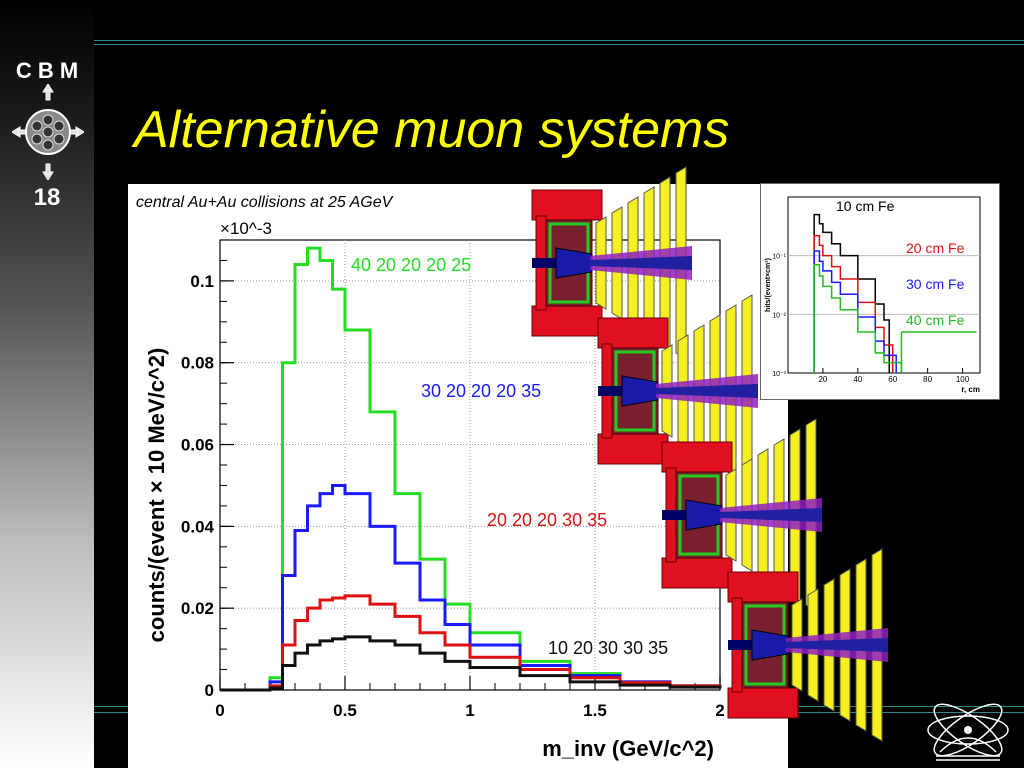  I want to click on series-label-10: 10 20 30 30 35, so click(608, 648).